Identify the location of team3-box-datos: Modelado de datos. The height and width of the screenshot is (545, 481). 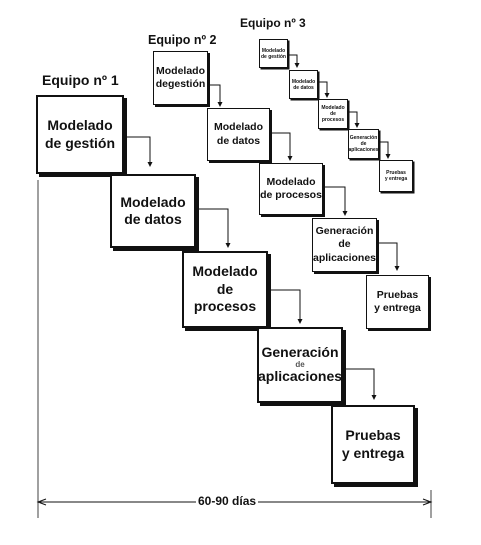
(303, 84).